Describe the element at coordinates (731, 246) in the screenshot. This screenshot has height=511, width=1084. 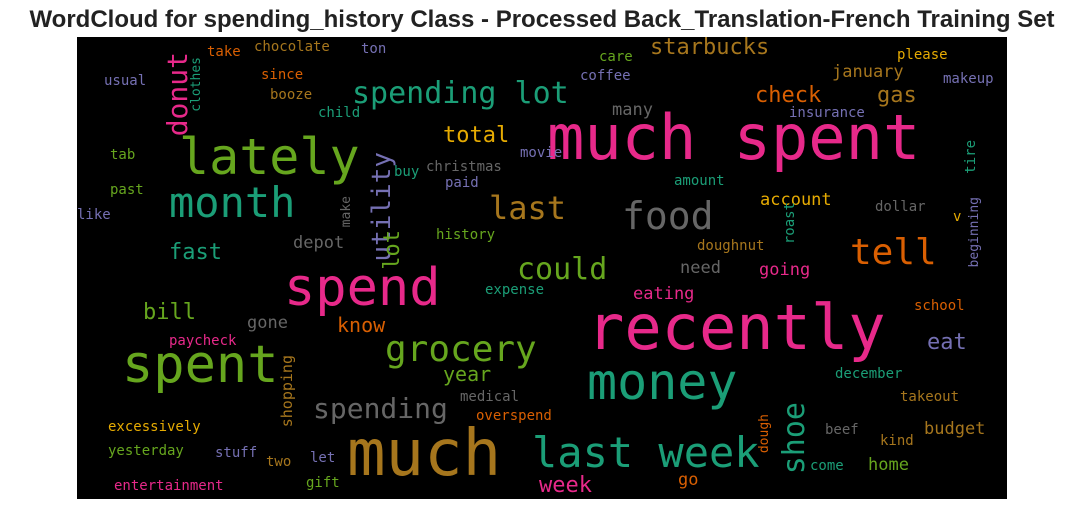
I see `word-doughnut: doughnut` at that location.